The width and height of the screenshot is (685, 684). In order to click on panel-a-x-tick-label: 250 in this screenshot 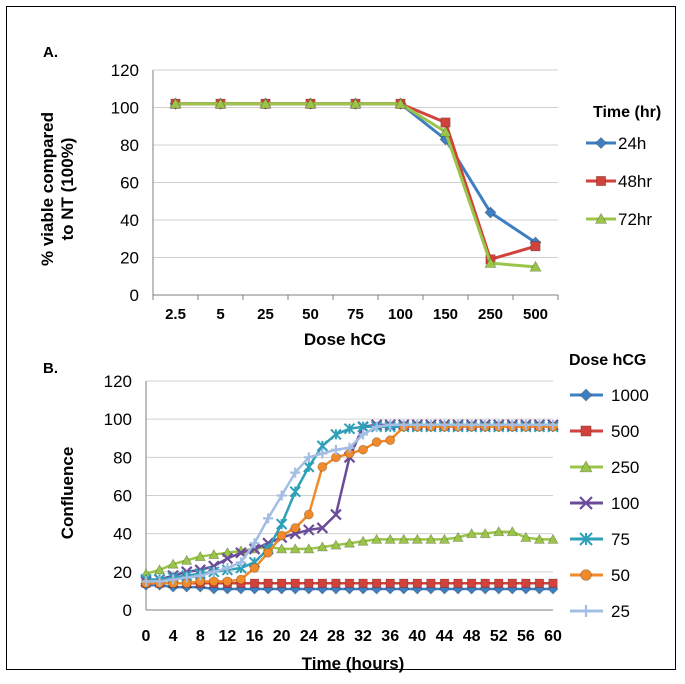, I will do `click(490, 314)`.